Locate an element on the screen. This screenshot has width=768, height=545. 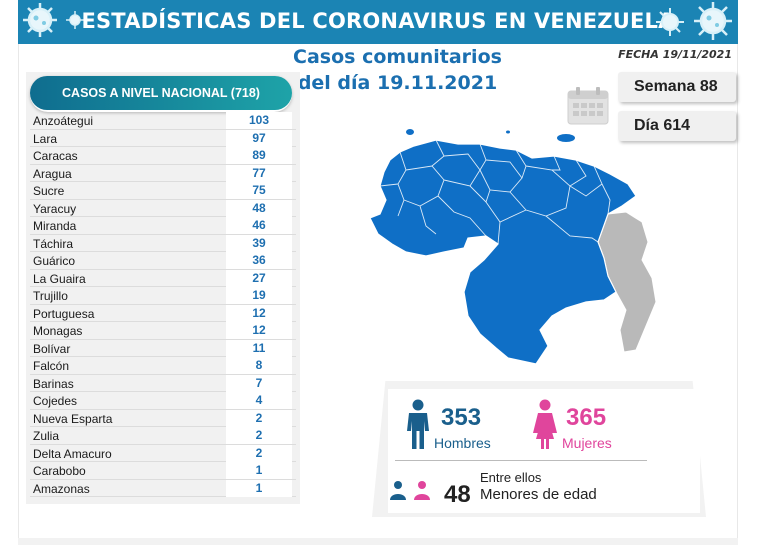
table-row: Nueva Esparta 2 is located at coordinates (163, 418).